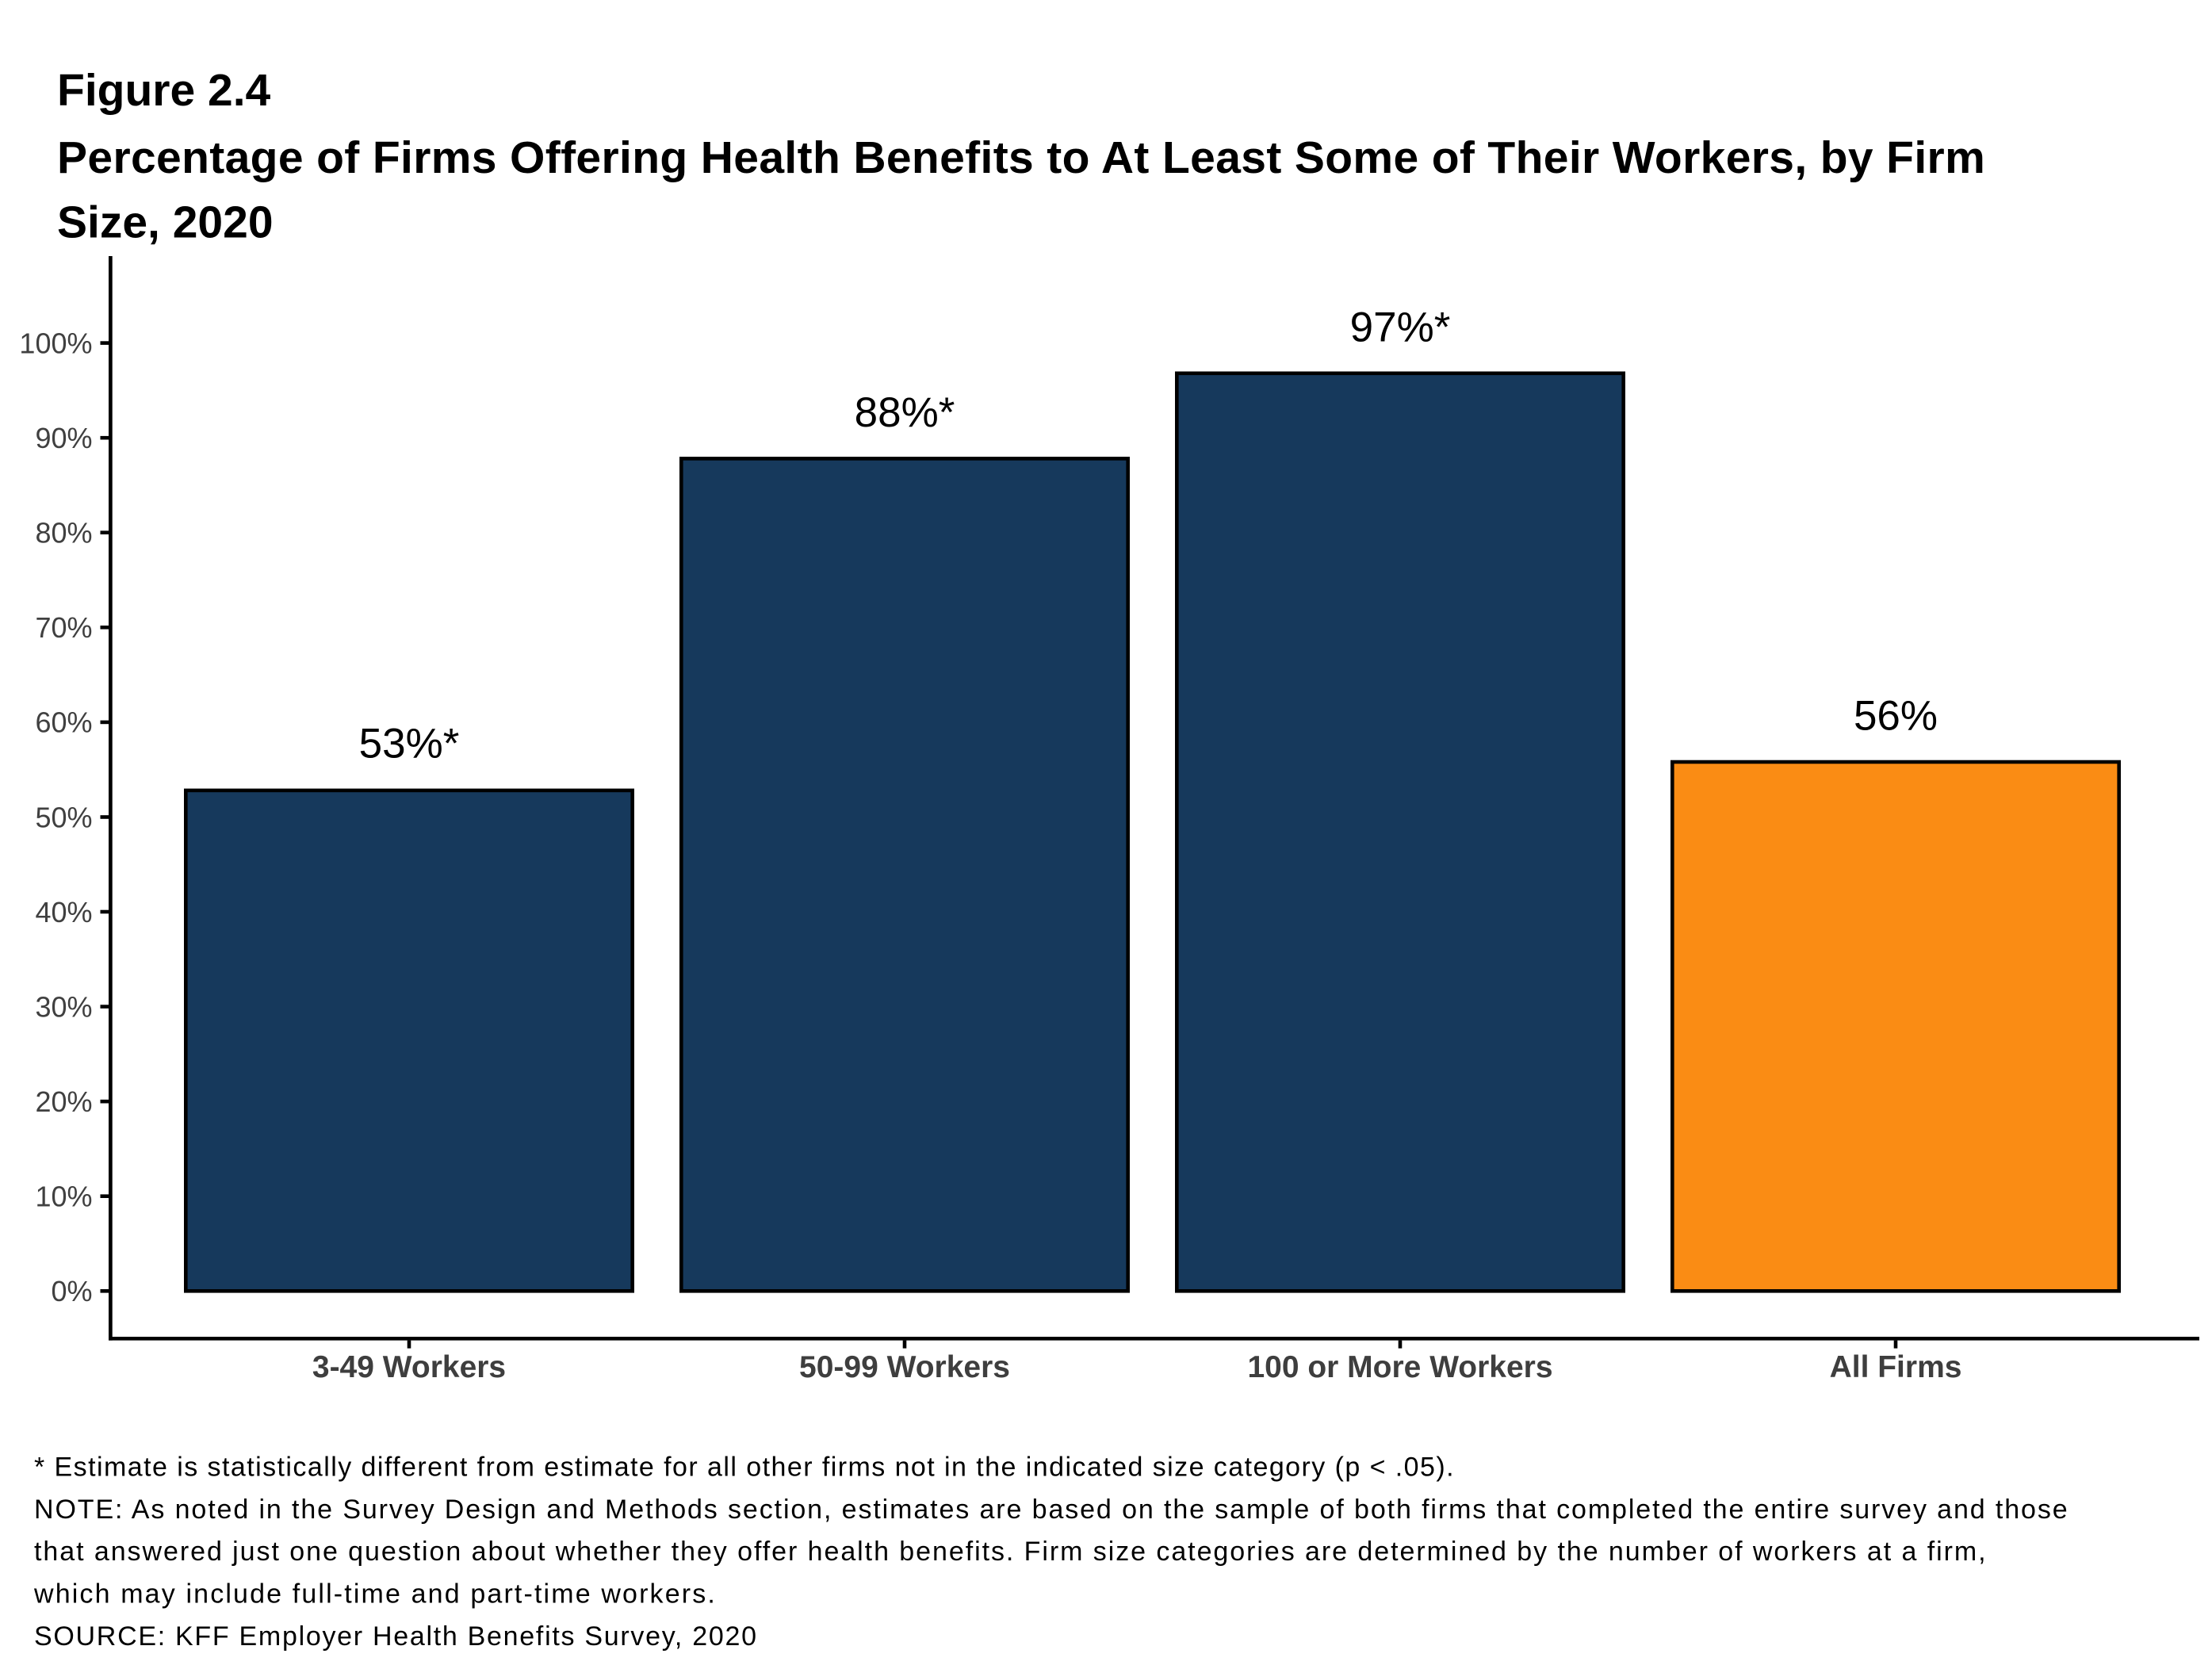 The image size is (2212, 1665). What do you see at coordinates (63, 533) in the screenshot?
I see `svg-text: 80%` at bounding box center [63, 533].